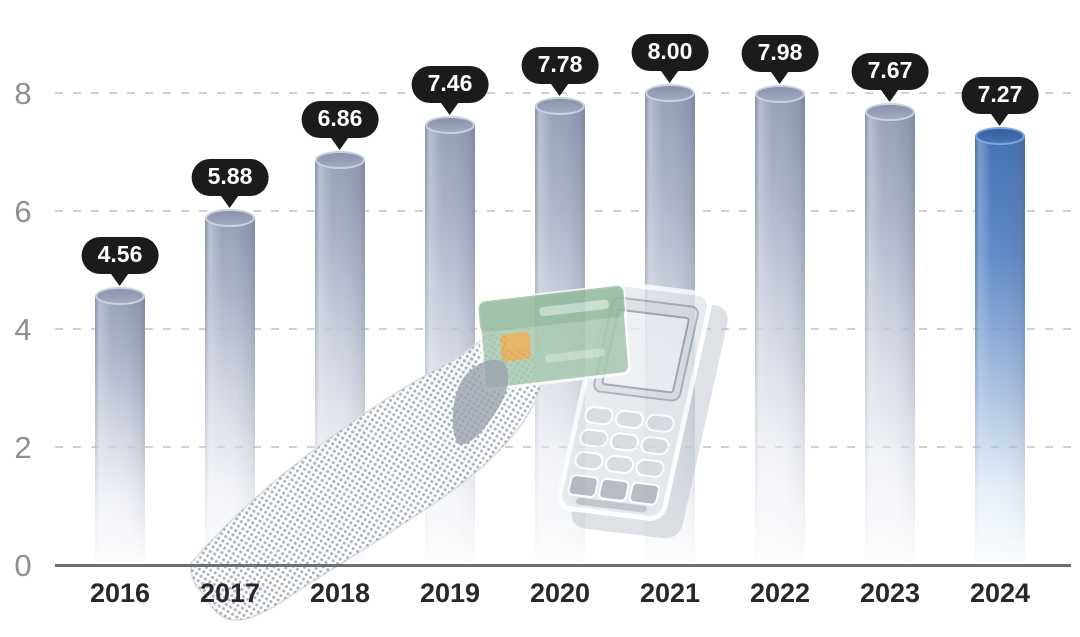 This screenshot has height=637, width=1080. What do you see at coordinates (23, 447) in the screenshot?
I see `y-tick-label-2: 2` at bounding box center [23, 447].